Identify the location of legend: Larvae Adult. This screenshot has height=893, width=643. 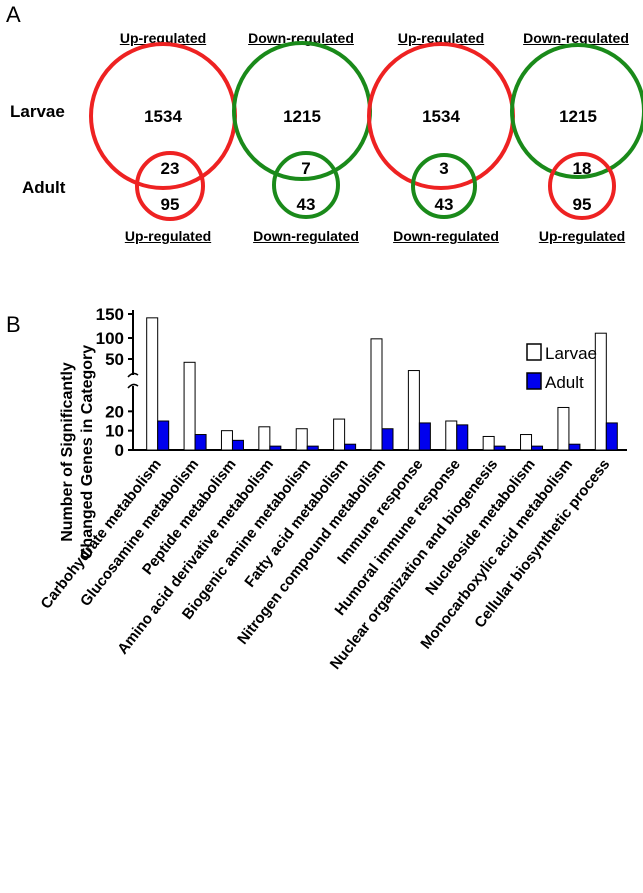
(561, 367).